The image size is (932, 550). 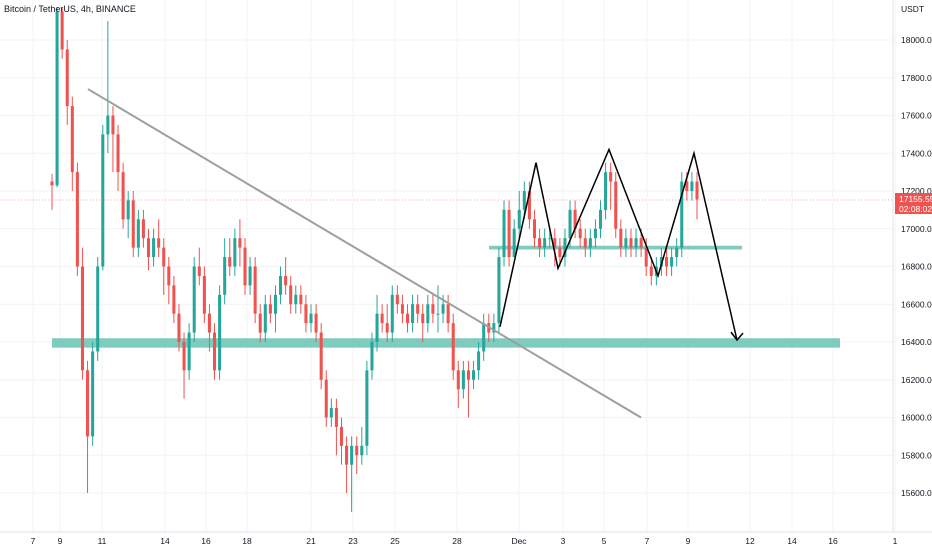 What do you see at coordinates (353, 541) in the screenshot?
I see `time-tick-label: 23` at bounding box center [353, 541].